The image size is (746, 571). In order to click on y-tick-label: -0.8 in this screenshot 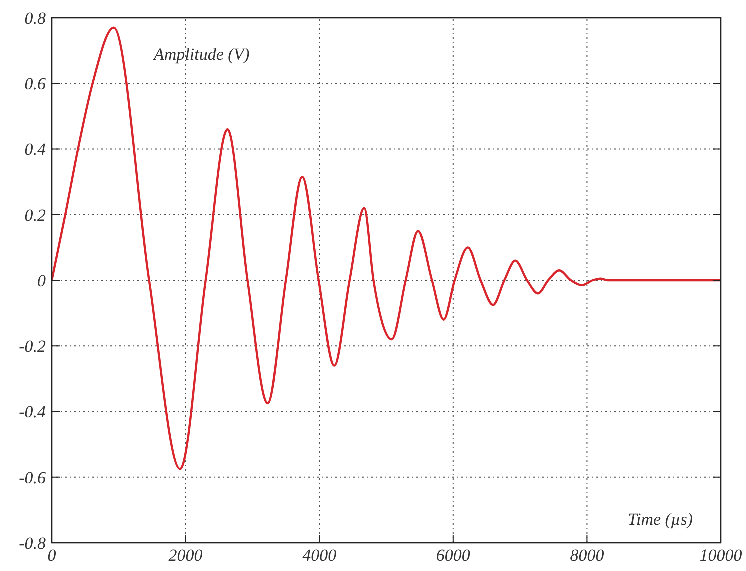, I will do `click(32, 543)`.